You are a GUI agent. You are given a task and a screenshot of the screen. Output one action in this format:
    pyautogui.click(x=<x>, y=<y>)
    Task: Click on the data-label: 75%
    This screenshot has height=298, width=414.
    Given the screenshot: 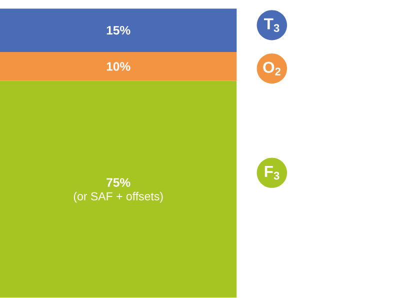 What is the action you would take?
    pyautogui.click(x=118, y=182)
    